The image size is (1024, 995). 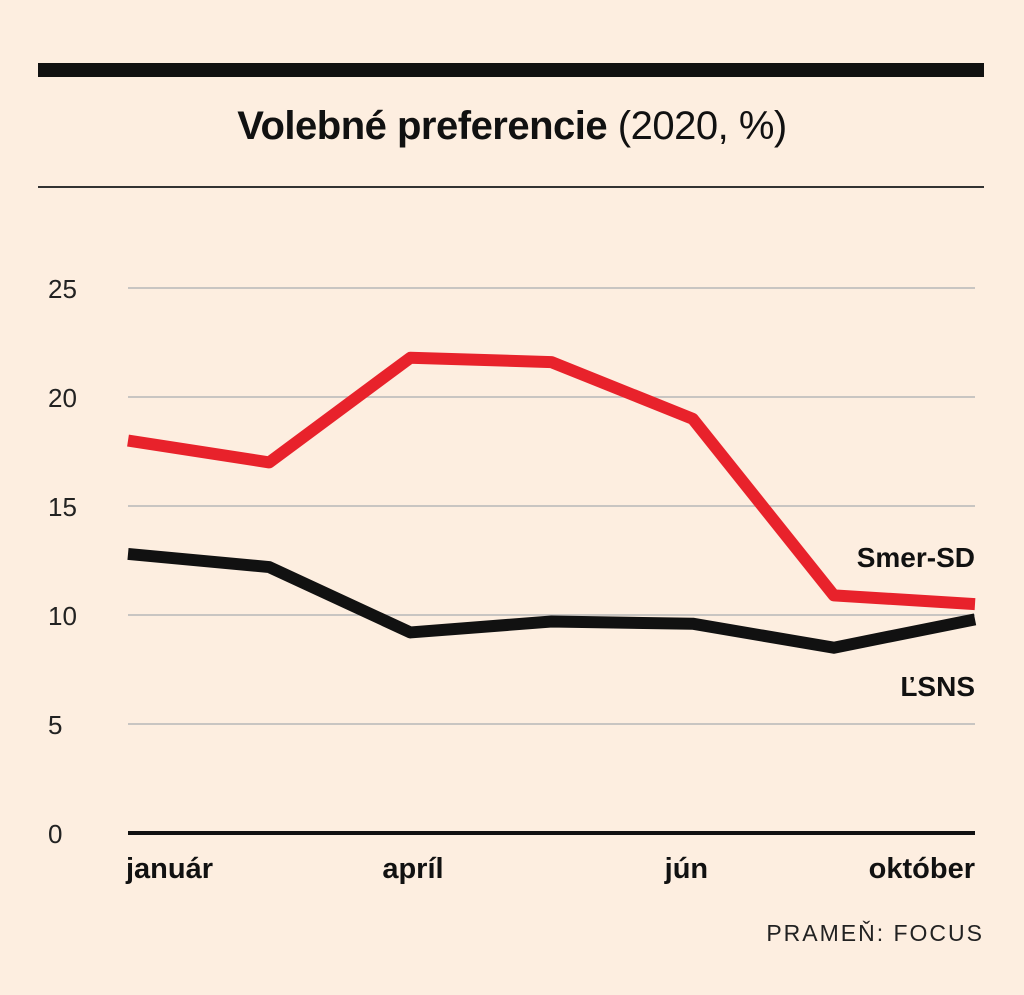 What do you see at coordinates (916, 622) in the screenshot?
I see `series-labels: Smer-SD ĽSNS` at bounding box center [916, 622].